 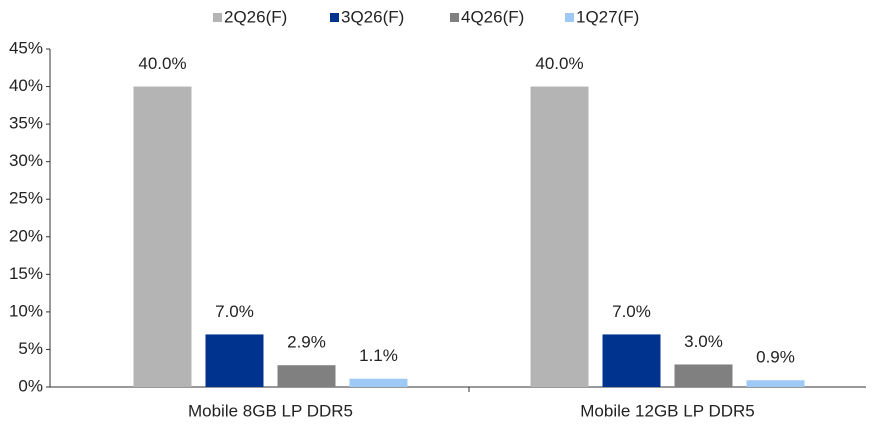 What do you see at coordinates (492, 16) in the screenshot?
I see `legend-label: 4Q26(F)` at bounding box center [492, 16].